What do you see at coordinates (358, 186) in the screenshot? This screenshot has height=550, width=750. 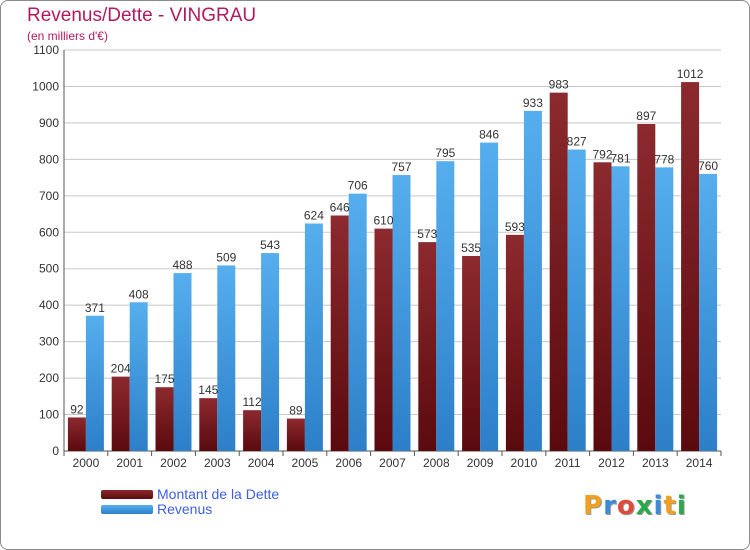 I see `data-label-revenue: 706` at bounding box center [358, 186].